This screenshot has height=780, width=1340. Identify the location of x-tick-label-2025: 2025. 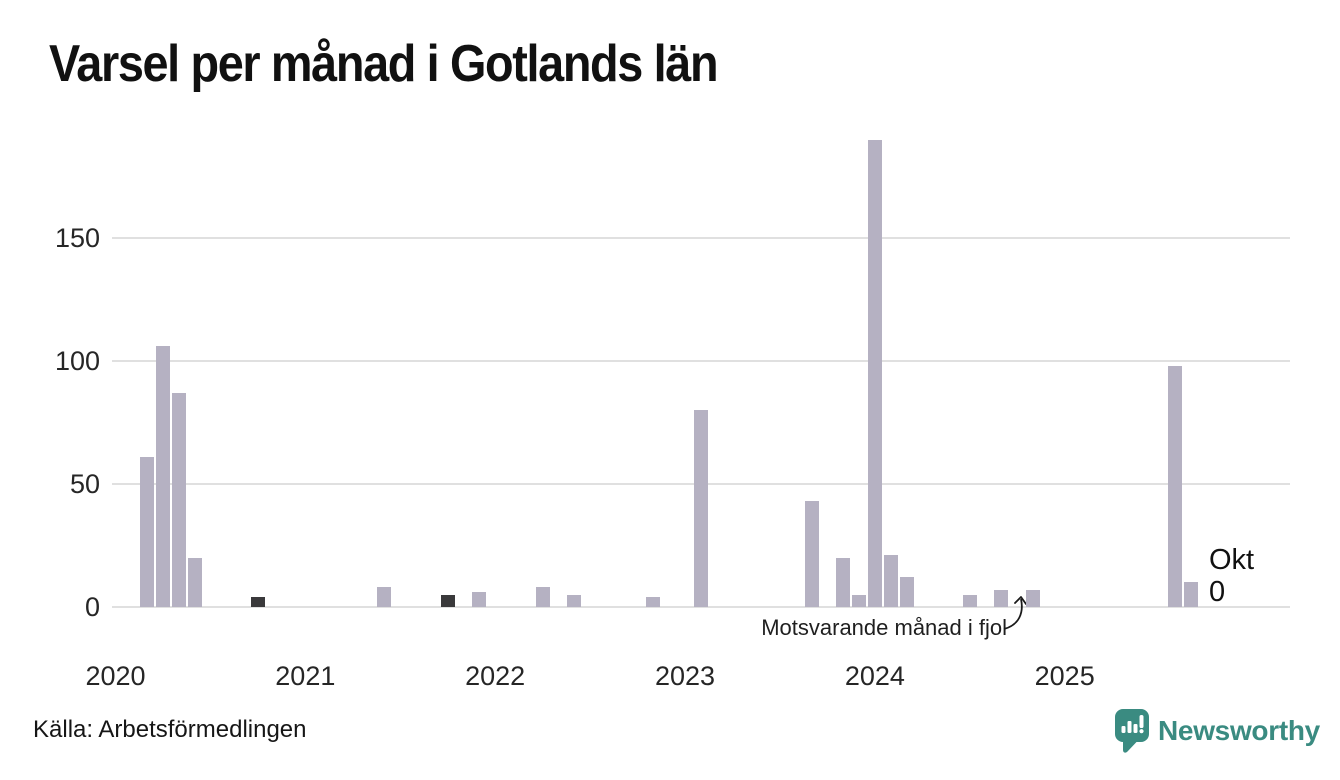
(1064, 676).